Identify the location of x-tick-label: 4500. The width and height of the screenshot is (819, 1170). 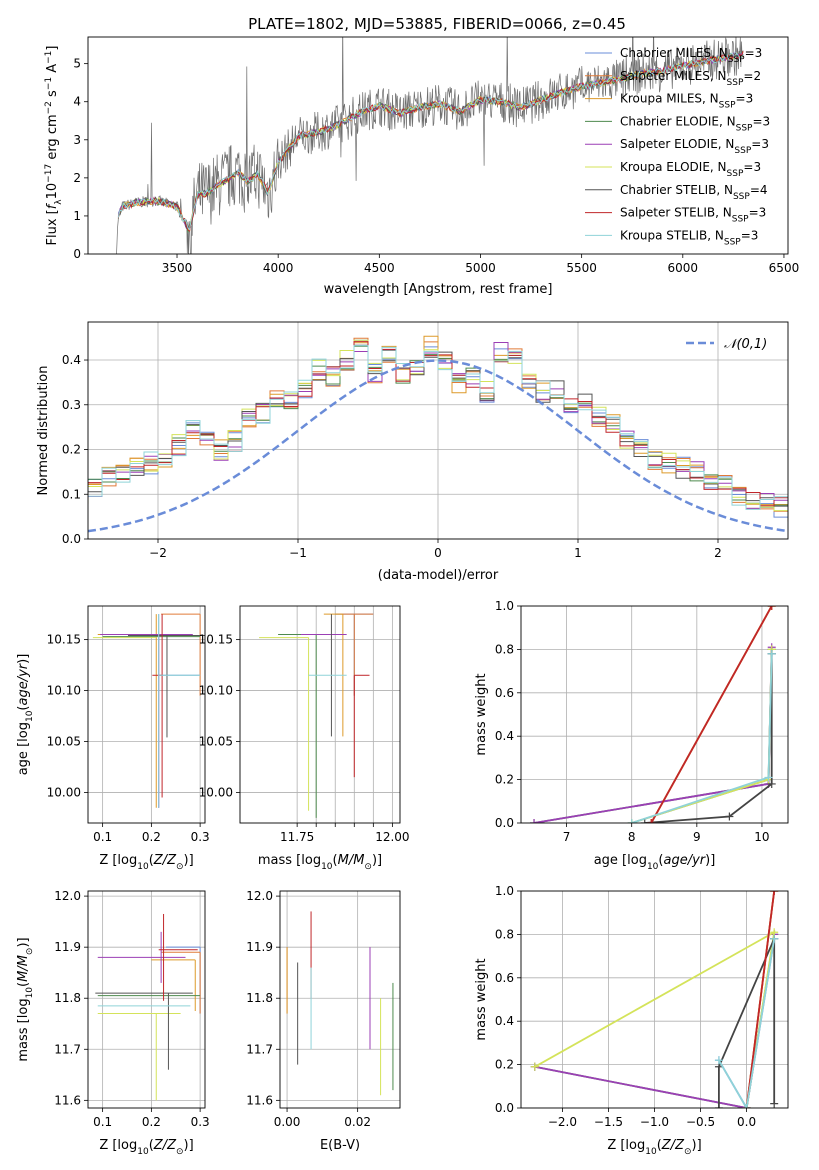
(379, 268).